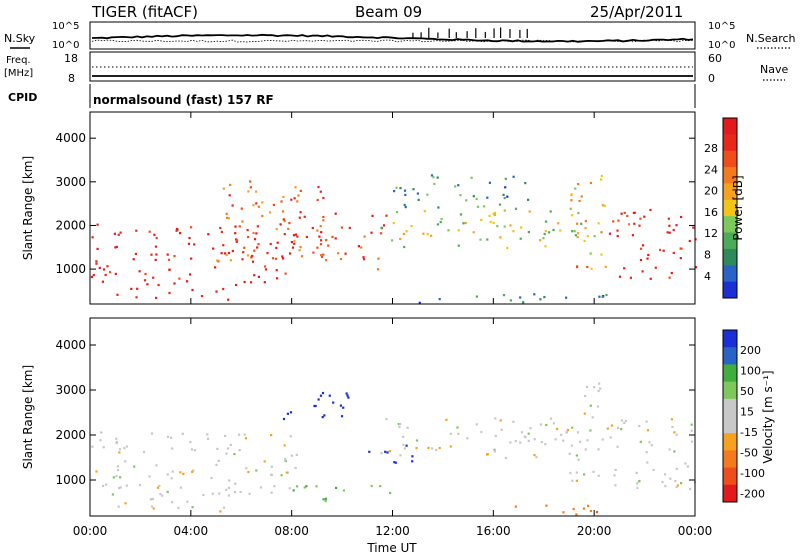 The width and height of the screenshot is (800, 554). I want to click on freq-label-line1: Freq., so click(18, 60).